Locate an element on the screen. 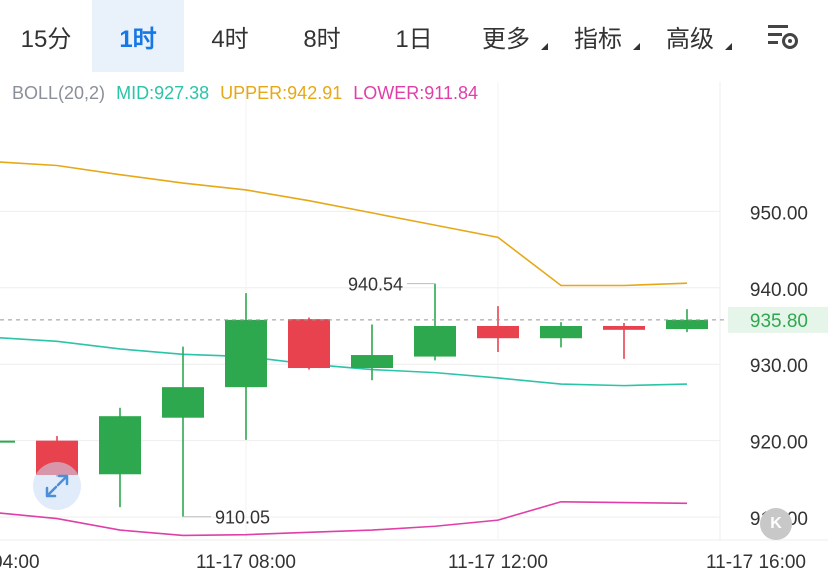  x-tick-label: 04:00 is located at coordinates (20, 562).